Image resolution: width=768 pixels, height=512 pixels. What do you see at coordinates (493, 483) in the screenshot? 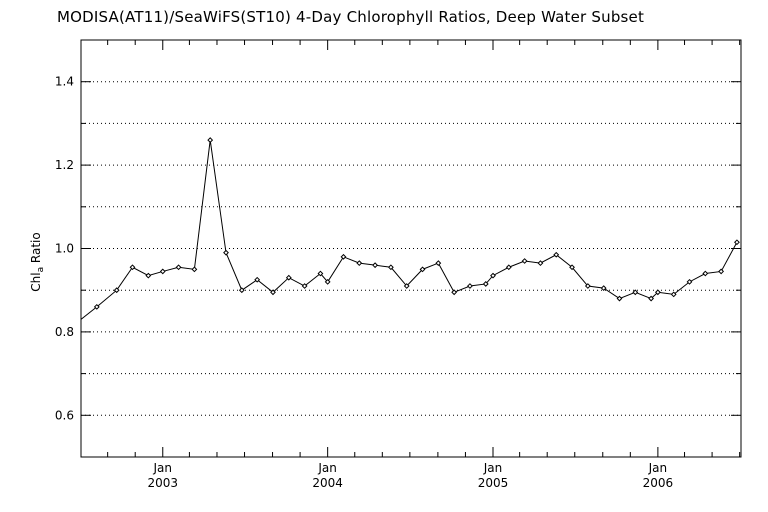
I see `x-tick-year-label: 2005` at bounding box center [493, 483].